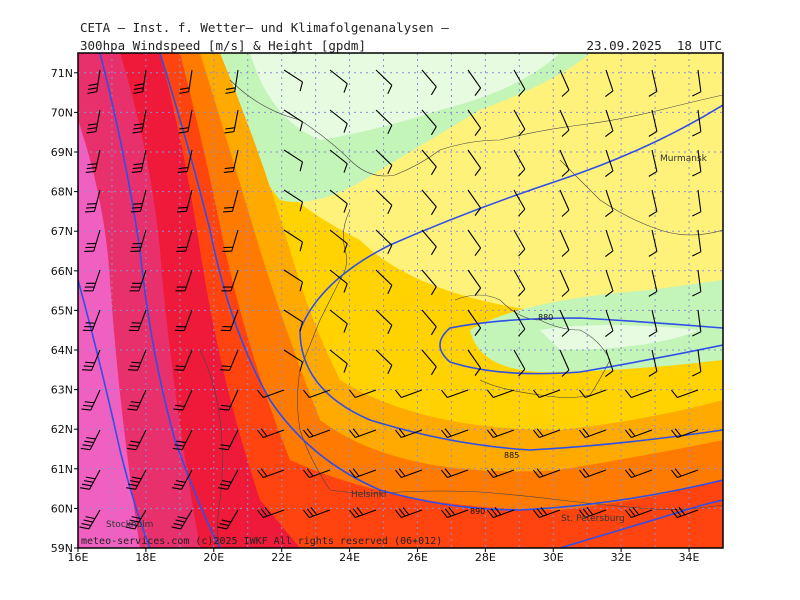  What do you see at coordinates (213, 557) in the screenshot?
I see `lon-tick-label: 20E` at bounding box center [213, 557].